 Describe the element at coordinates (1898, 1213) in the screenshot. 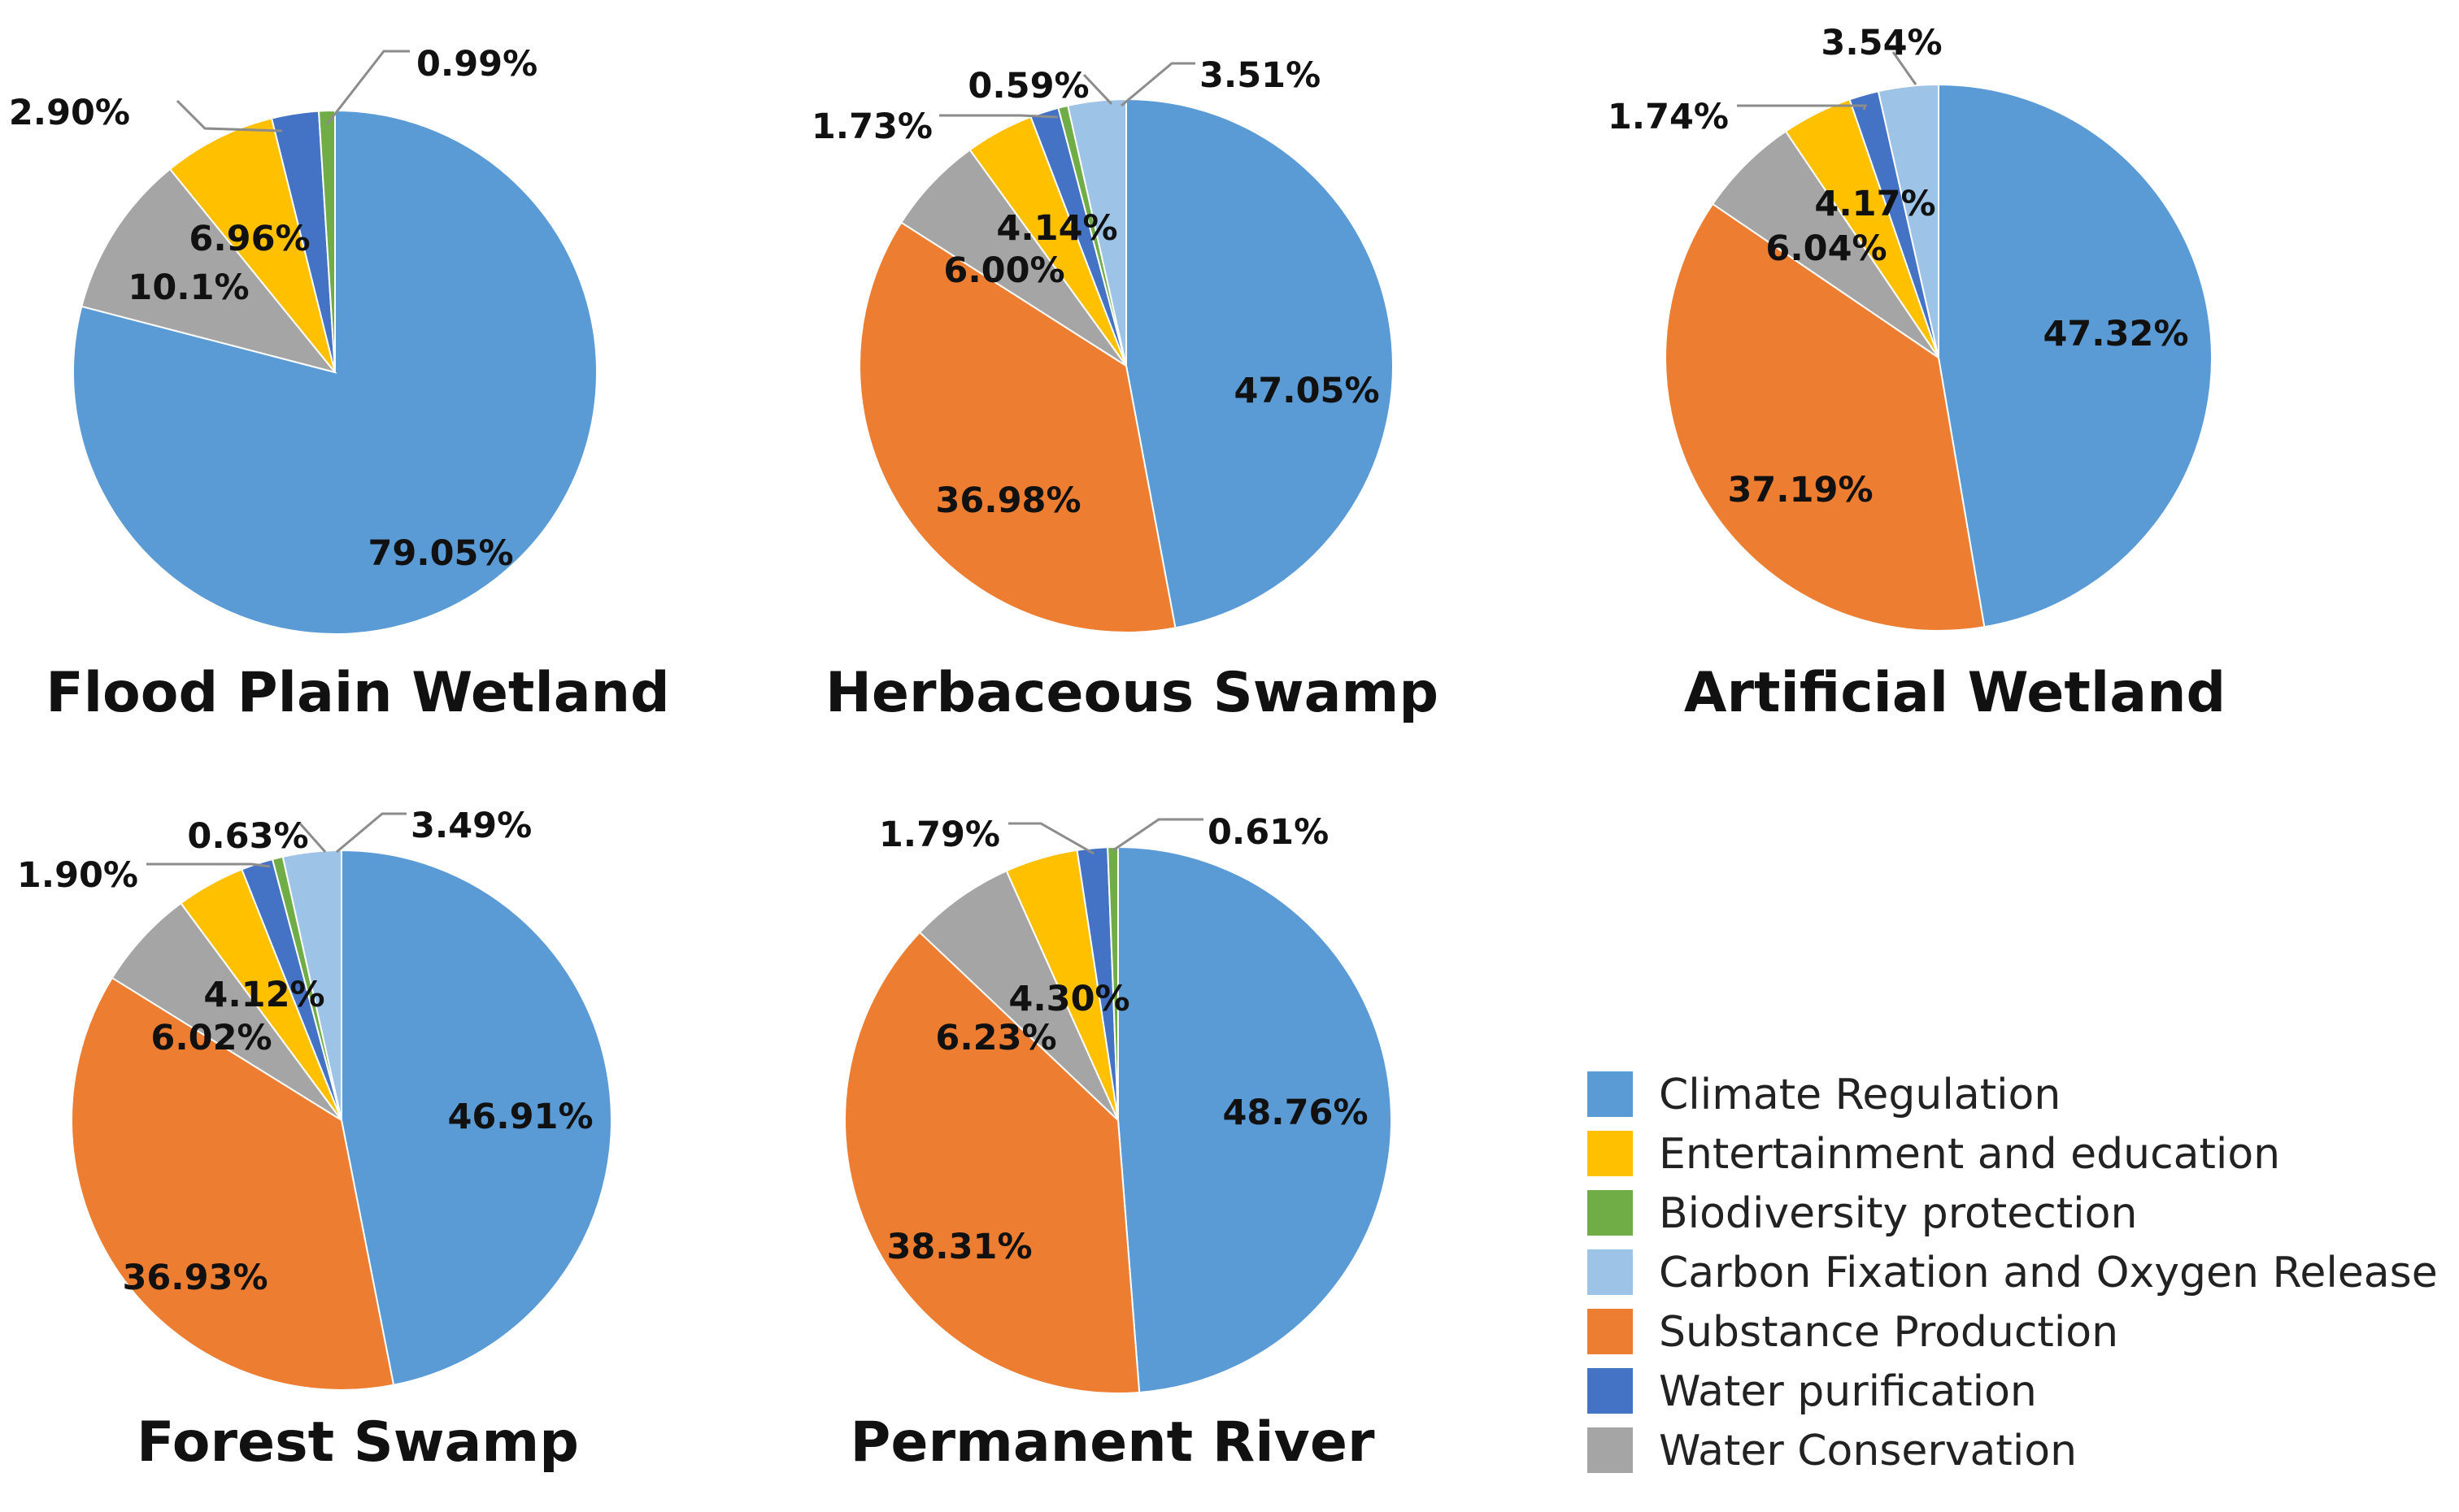

I see `legend-label-biodiversity: Biodiversity protection` at that location.